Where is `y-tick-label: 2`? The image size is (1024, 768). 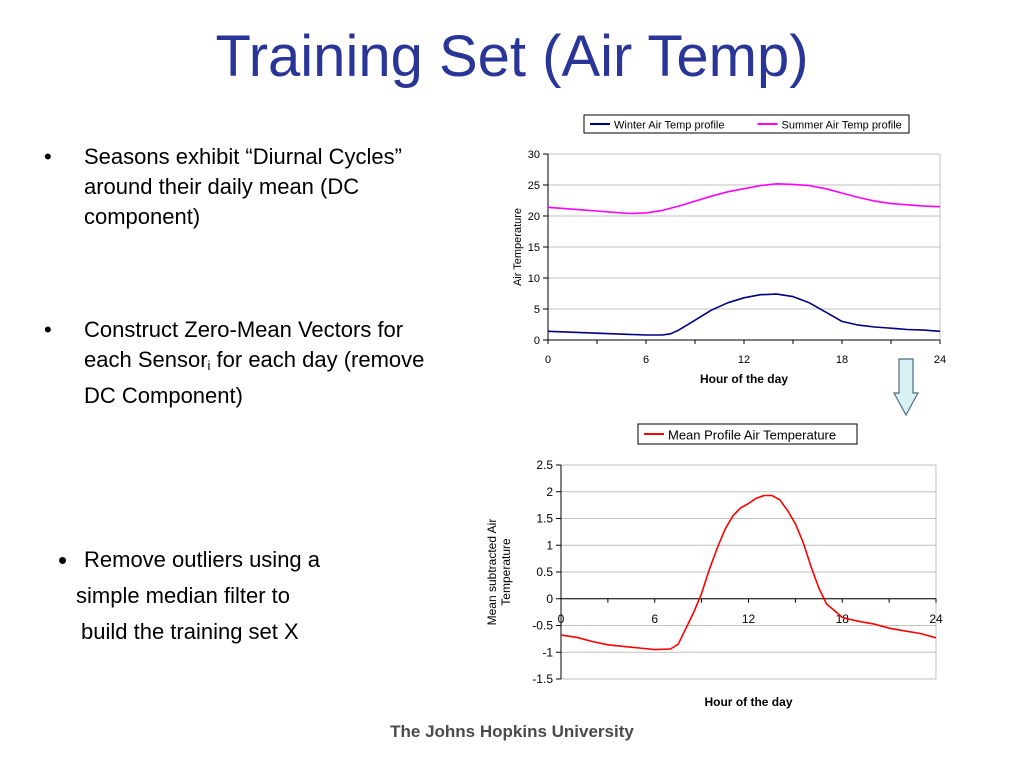
y-tick-label: 2 is located at coordinates (549, 492).